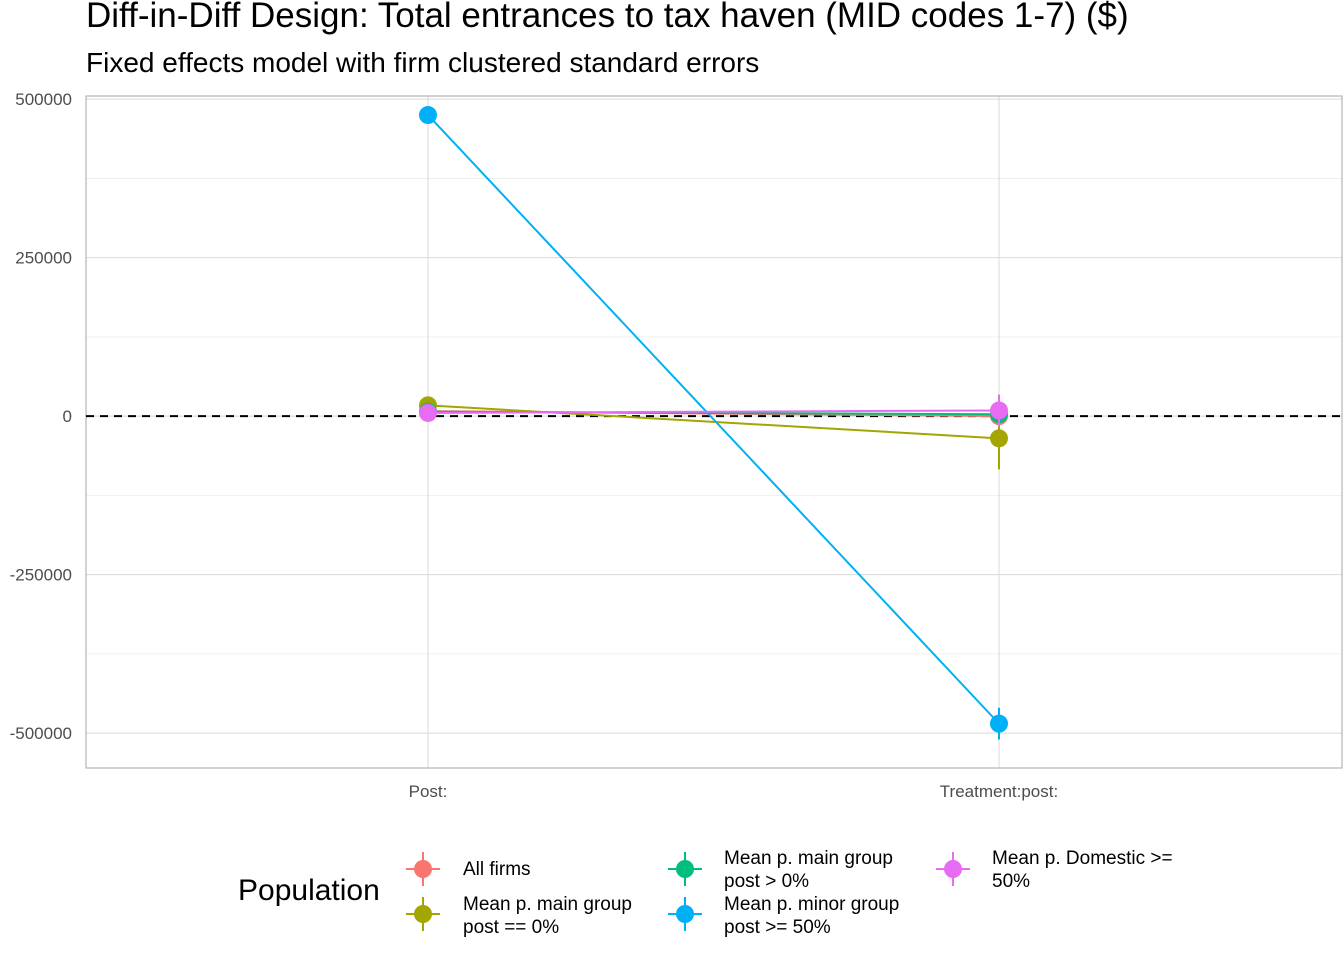  I want to click on y-tick-label: 500000, so click(43, 99).